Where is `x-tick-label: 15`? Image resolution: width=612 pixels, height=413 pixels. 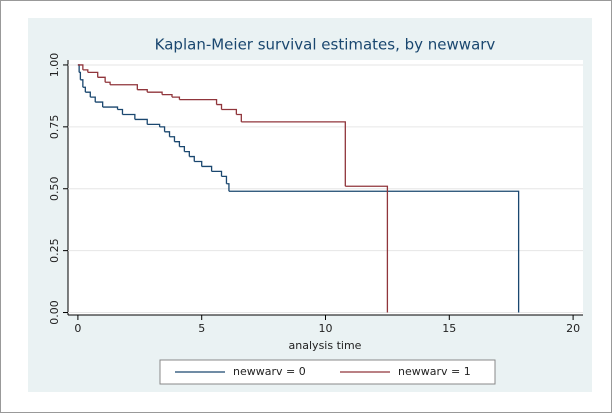 x-tick-label: 15 is located at coordinates (449, 328).